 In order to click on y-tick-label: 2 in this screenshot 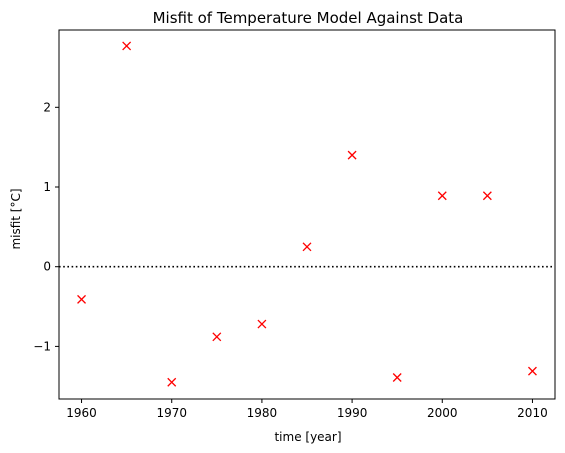, I will do `click(47, 107)`.